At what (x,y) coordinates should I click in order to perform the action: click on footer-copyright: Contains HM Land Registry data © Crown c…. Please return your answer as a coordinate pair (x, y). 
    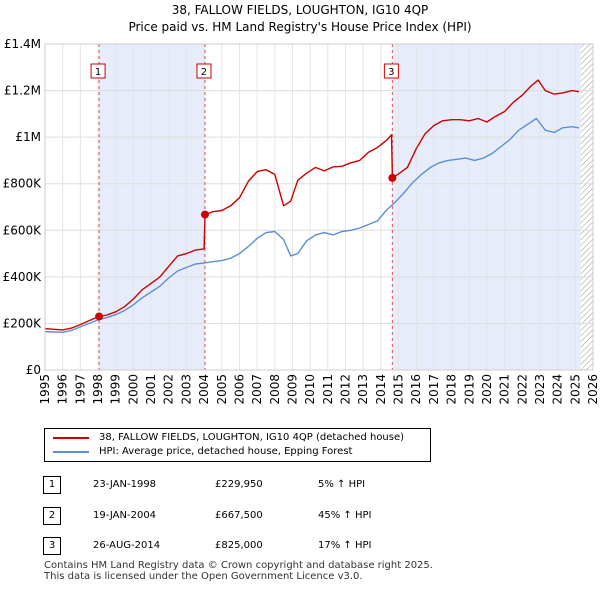
    Looking at the image, I should click on (238, 565).